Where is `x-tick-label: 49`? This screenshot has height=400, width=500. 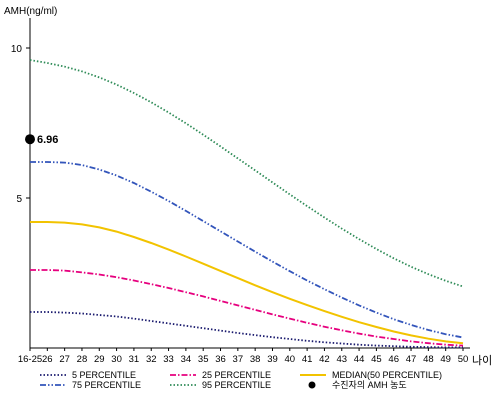
x-tick-label: 49 is located at coordinates (445, 359).